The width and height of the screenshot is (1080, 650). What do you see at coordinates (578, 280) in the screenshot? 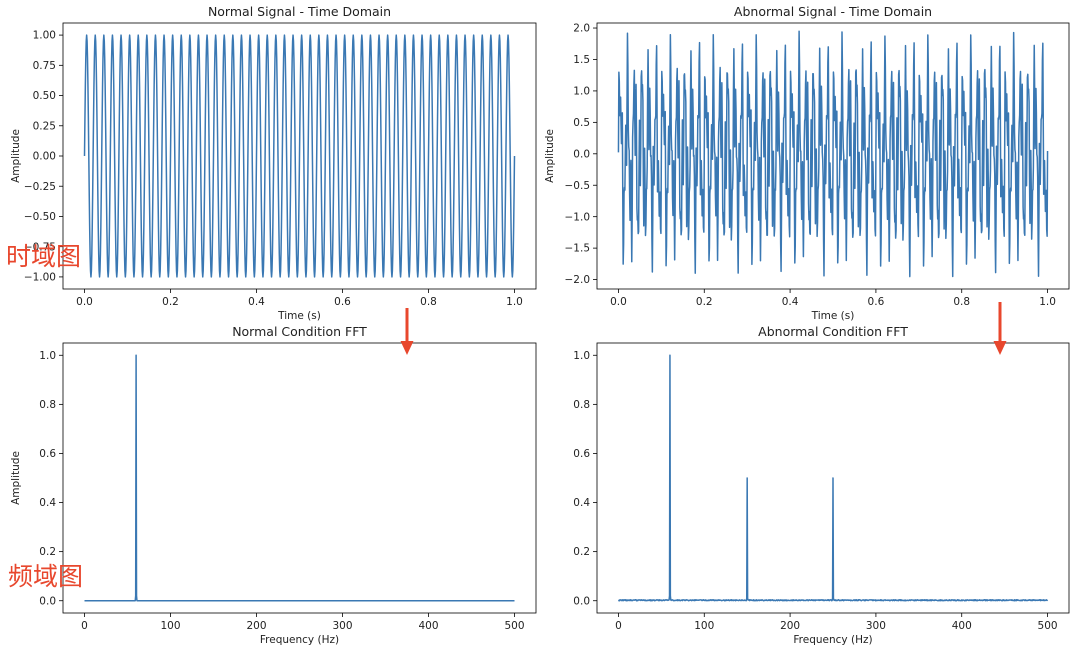
I see `y-tick-label: −2.0` at bounding box center [578, 280].